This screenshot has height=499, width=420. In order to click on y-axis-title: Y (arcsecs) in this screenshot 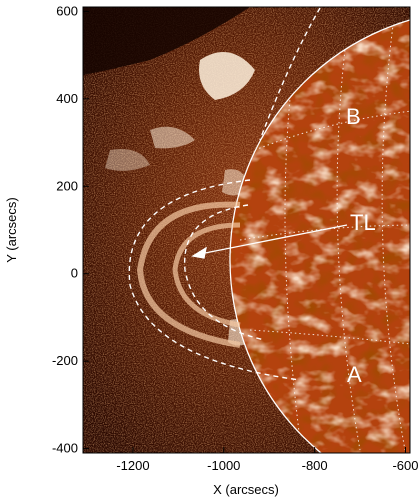, I will do `click(11, 230)`.